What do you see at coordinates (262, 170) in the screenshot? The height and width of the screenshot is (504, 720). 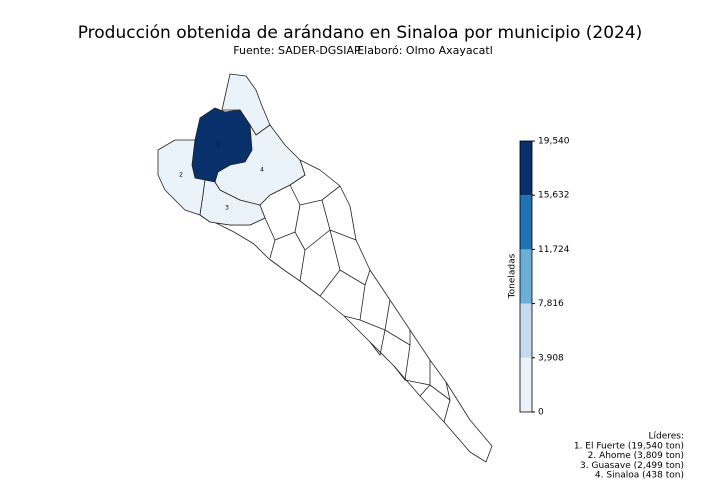 I see `region-label: 4` at bounding box center [262, 170].